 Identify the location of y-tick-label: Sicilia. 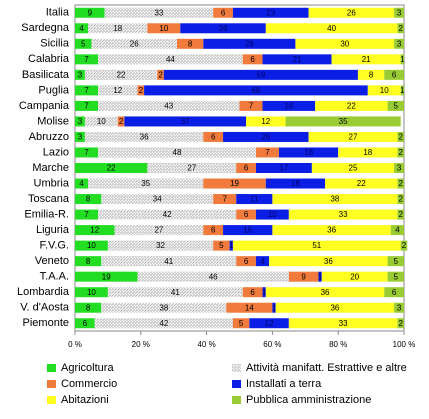
(55, 44).